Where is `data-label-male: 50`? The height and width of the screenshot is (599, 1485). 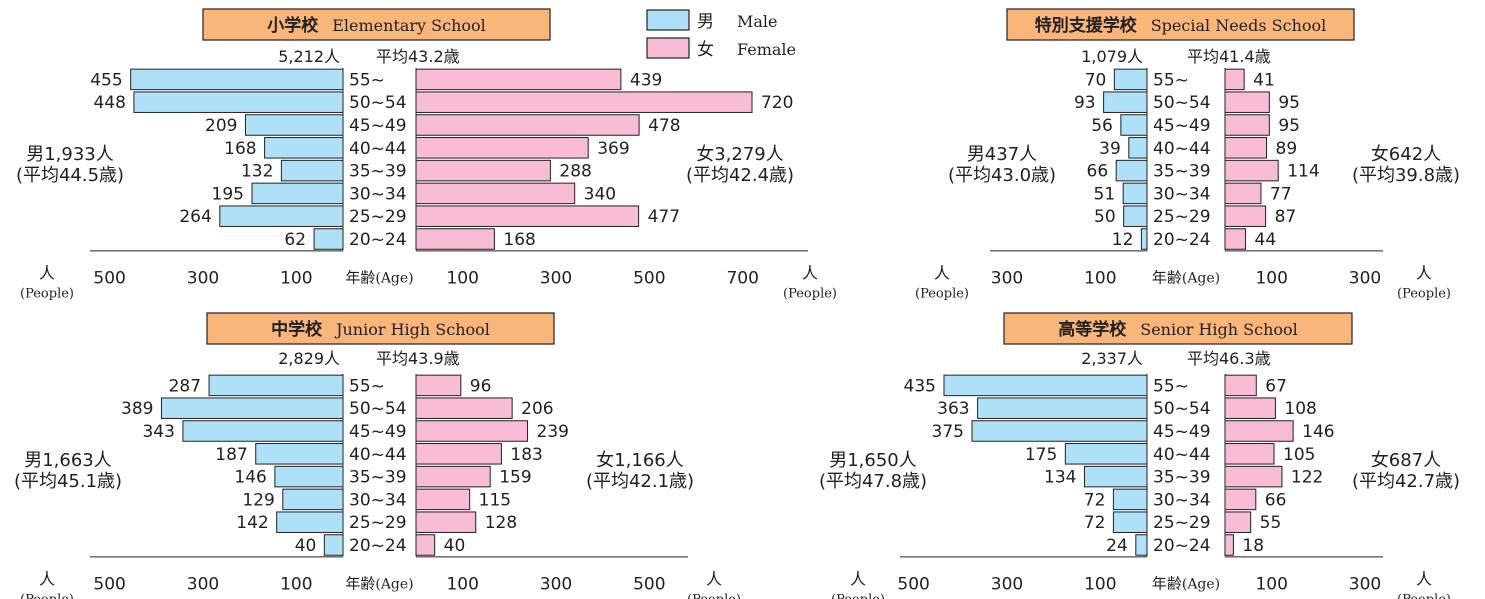 data-label-male: 50 is located at coordinates (1105, 217).